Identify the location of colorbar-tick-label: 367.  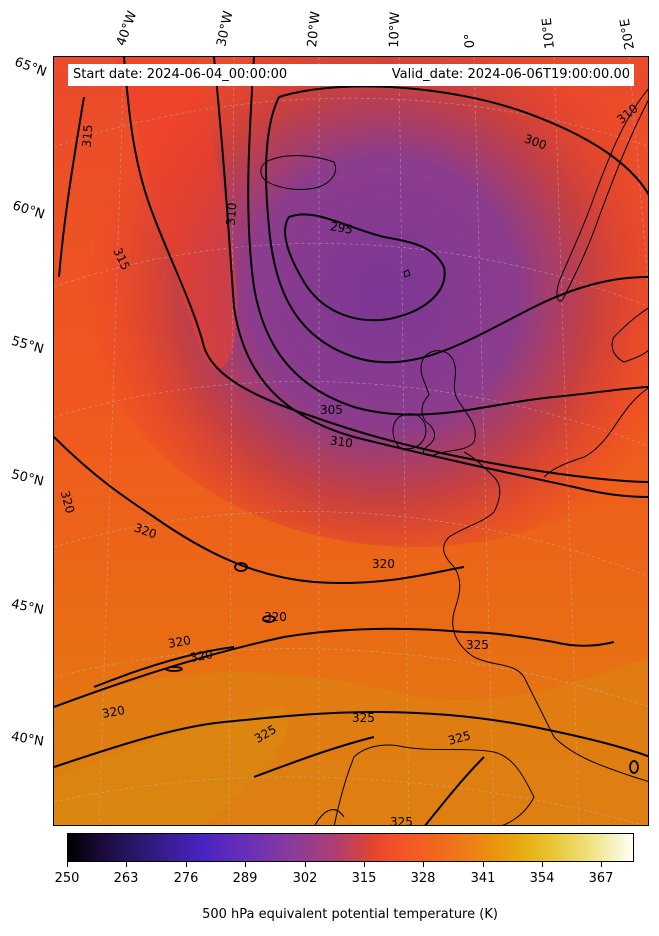
(601, 878).